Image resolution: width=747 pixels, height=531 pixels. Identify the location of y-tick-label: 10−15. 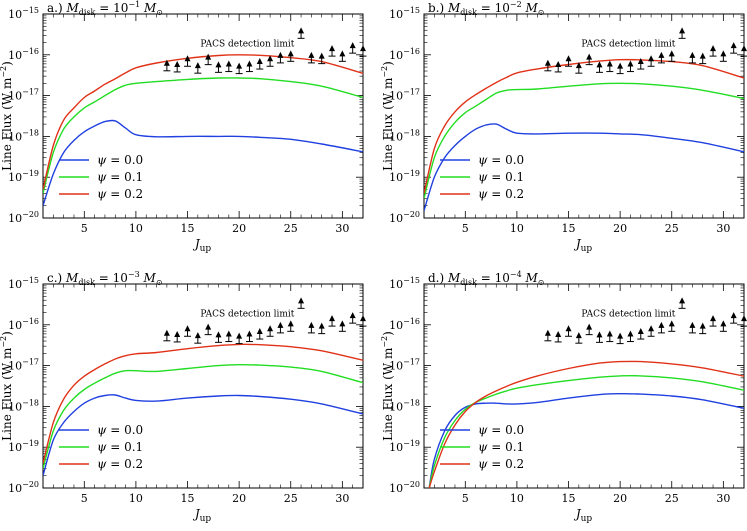
(404, 13).